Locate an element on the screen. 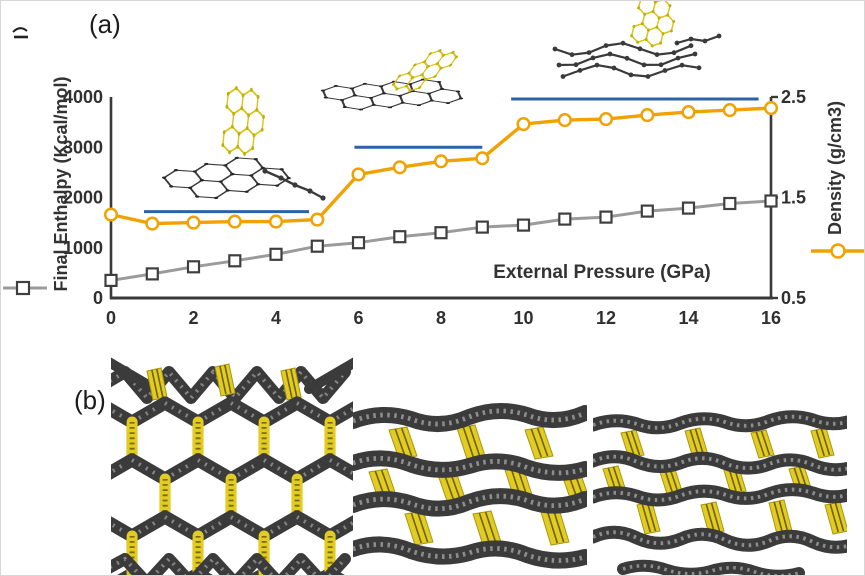 The height and width of the screenshot is (576, 865). legend-enthalpy-marker is located at coordinates (25, 288).